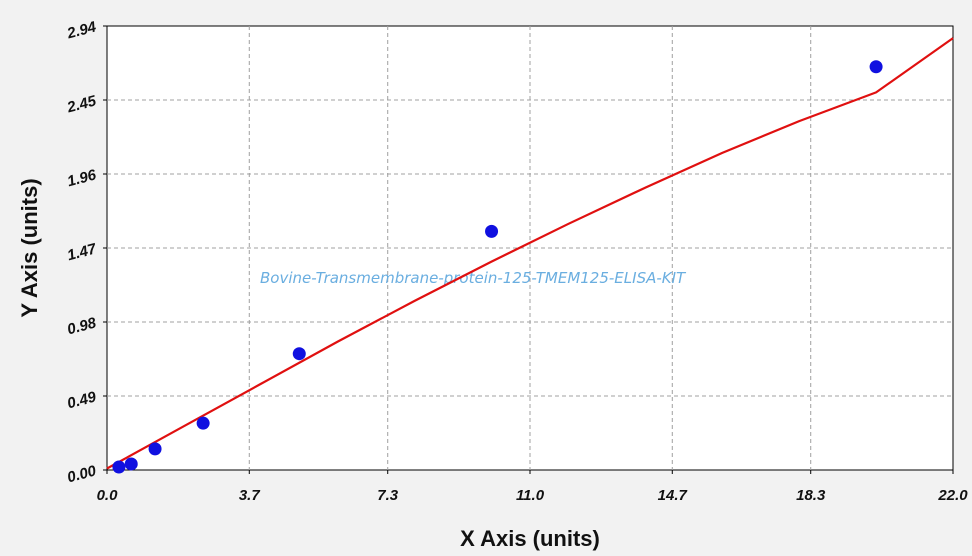  Describe the element at coordinates (108, 495) in the screenshot. I see `x-tick-label: 0.0` at that location.